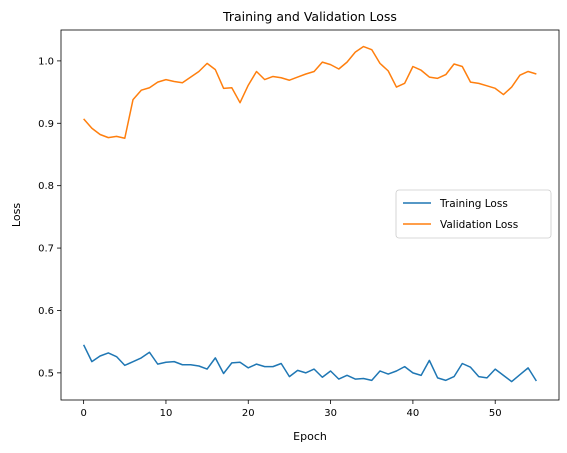  What do you see at coordinates (495, 413) in the screenshot?
I see `x-tick-label: 50` at bounding box center [495, 413].